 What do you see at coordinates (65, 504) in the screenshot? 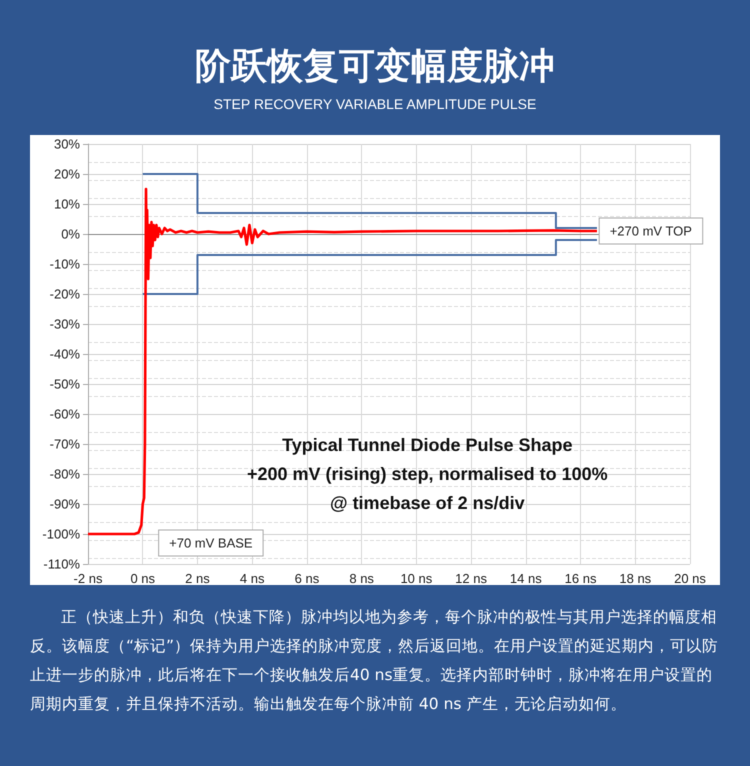
I see `y-tick-label: -90%` at bounding box center [65, 504].